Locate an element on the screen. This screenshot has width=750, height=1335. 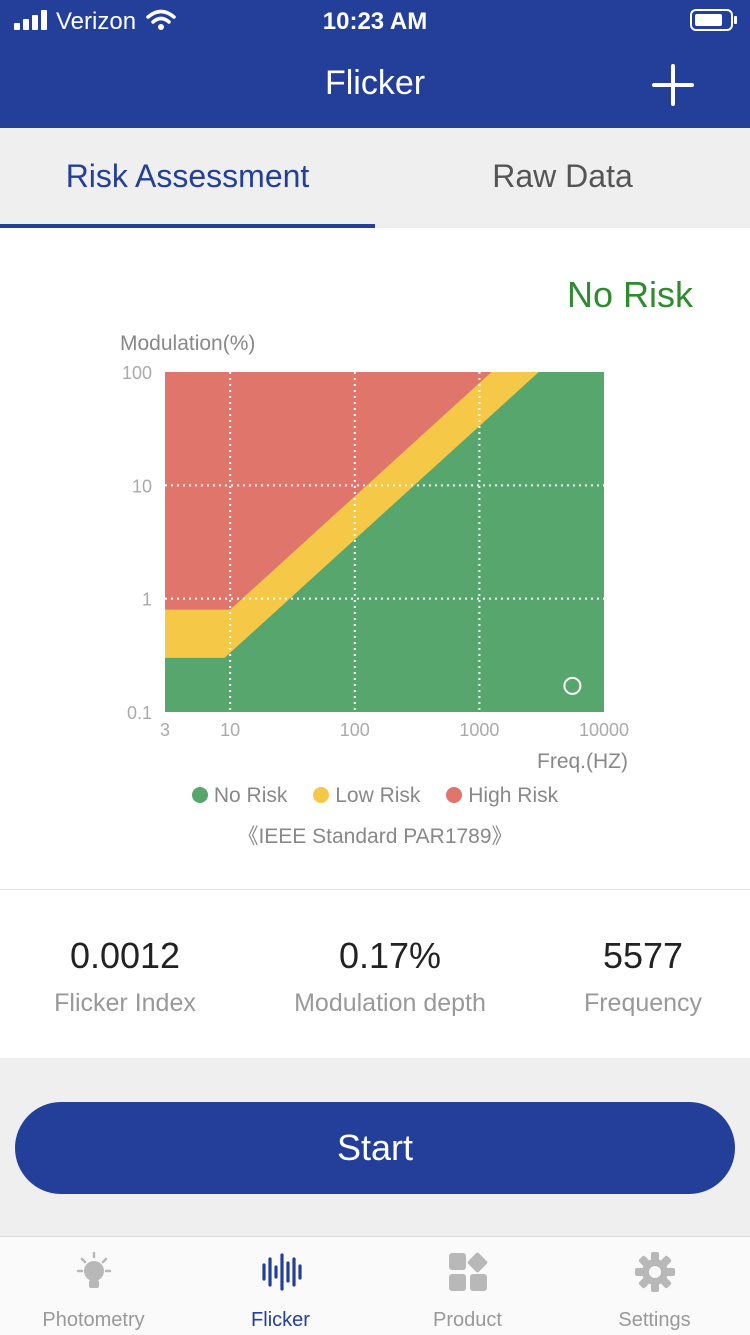
waveform-icon is located at coordinates (282, 1272).